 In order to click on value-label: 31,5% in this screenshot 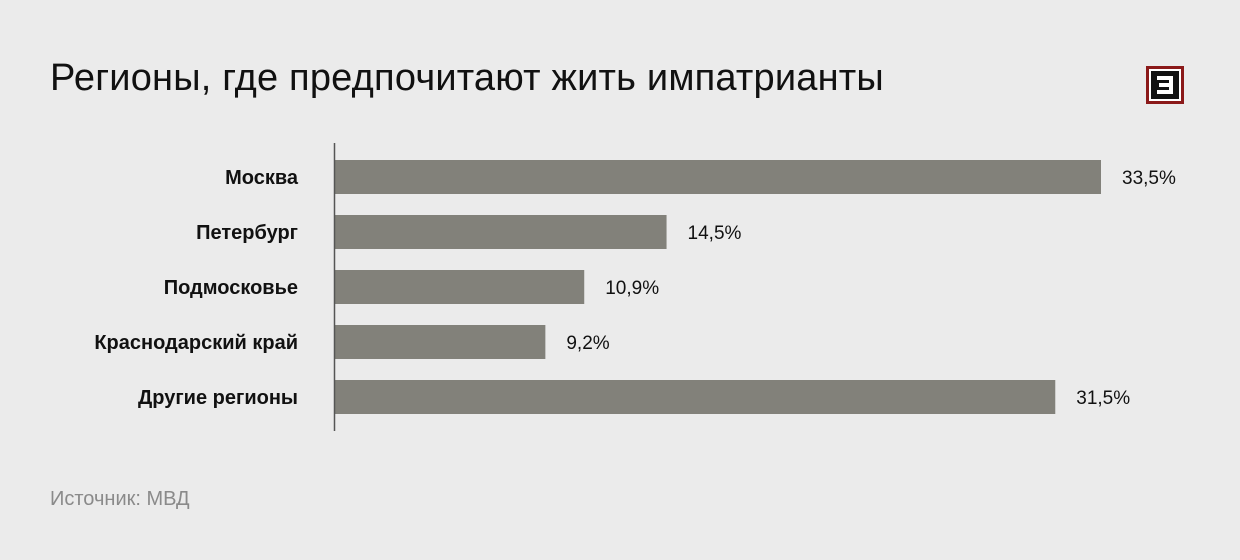, I will do `click(1103, 398)`.